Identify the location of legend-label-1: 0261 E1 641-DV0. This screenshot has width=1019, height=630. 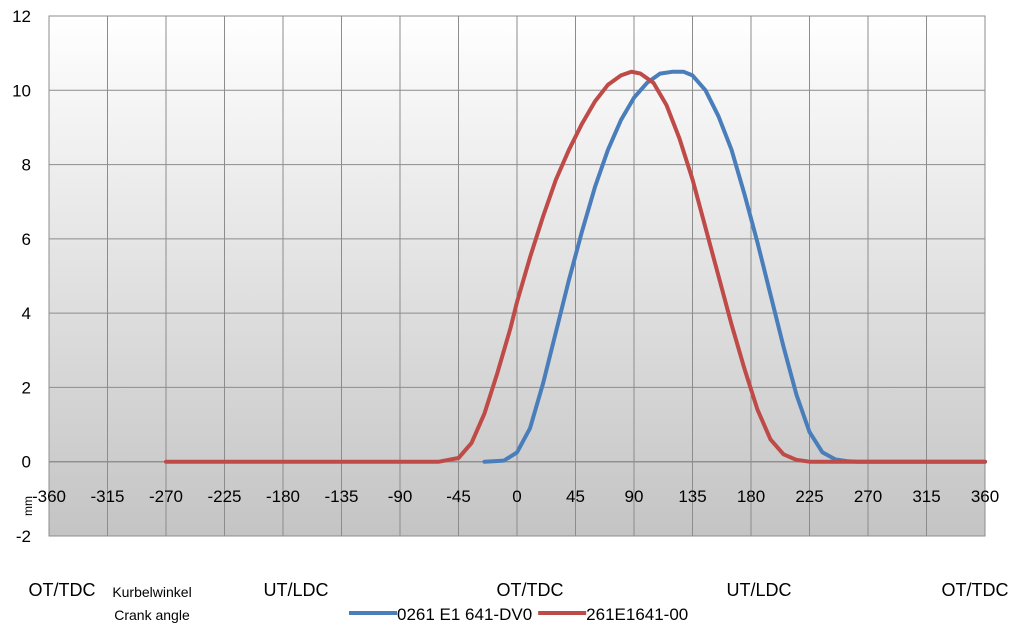
(464, 614).